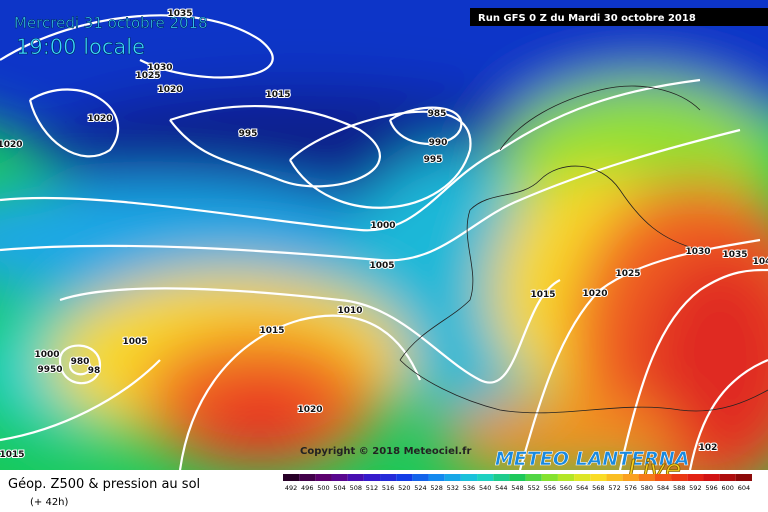 This screenshot has height=512, width=768. Describe the element at coordinates (94, 371) in the screenshot. I see `isobar-label: 98` at that location.